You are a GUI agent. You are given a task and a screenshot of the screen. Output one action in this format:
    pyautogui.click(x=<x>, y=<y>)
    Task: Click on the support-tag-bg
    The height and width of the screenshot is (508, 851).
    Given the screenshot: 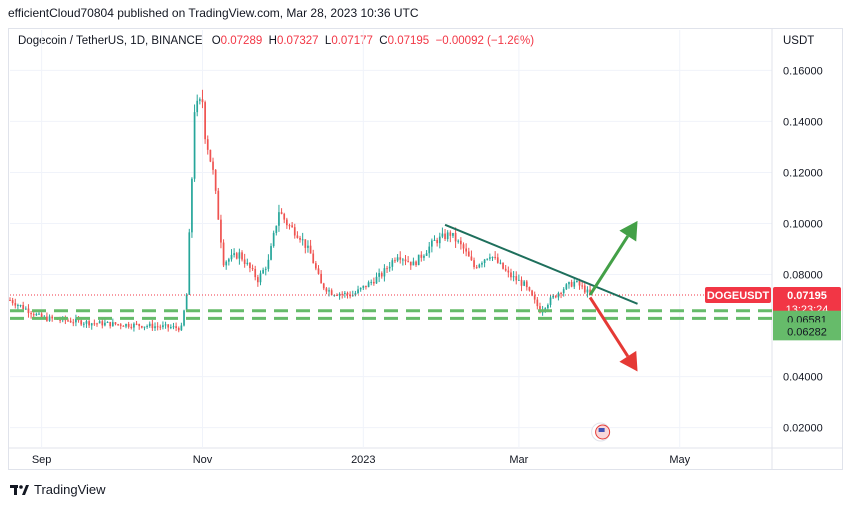 What is the action you would take?
    pyautogui.click(x=807, y=331)
    